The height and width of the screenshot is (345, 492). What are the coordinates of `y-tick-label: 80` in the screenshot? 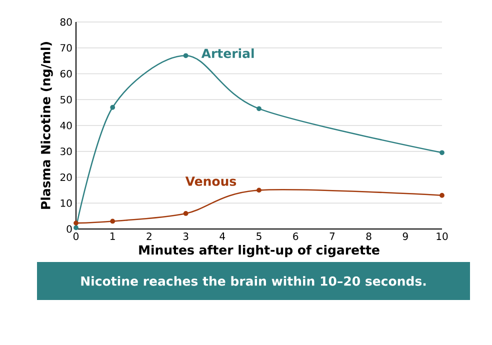 It's located at (66, 22).